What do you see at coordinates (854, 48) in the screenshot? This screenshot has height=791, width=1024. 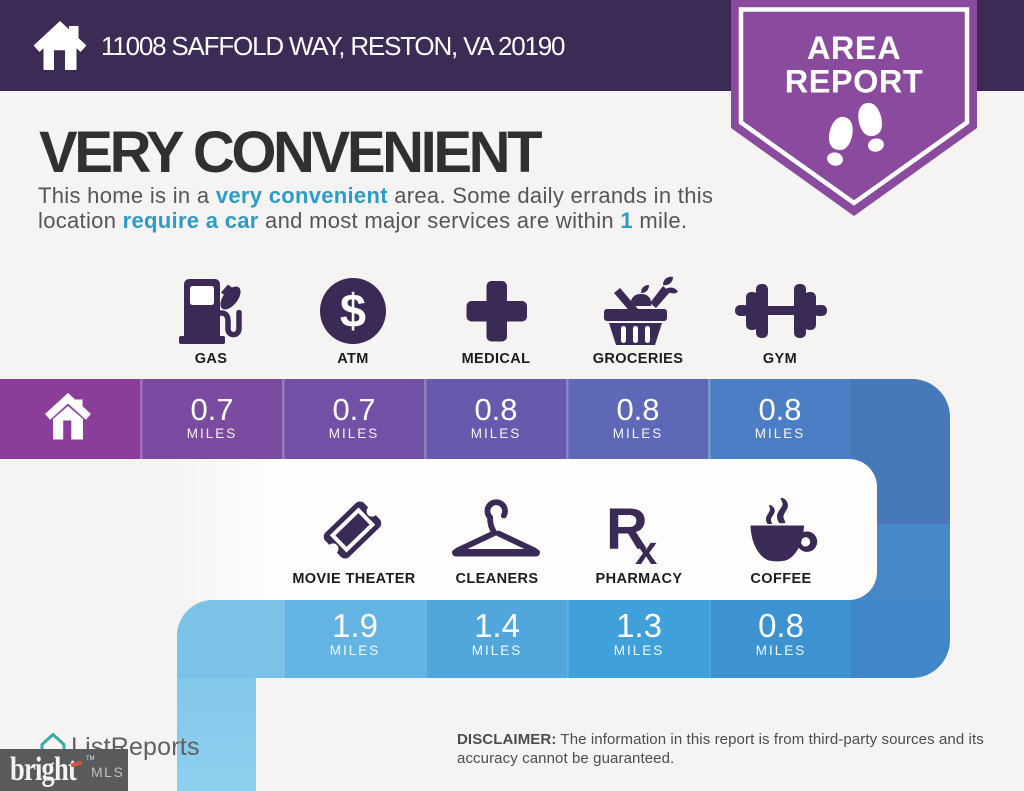 I see `svg-text: AREA` at bounding box center [854, 48].